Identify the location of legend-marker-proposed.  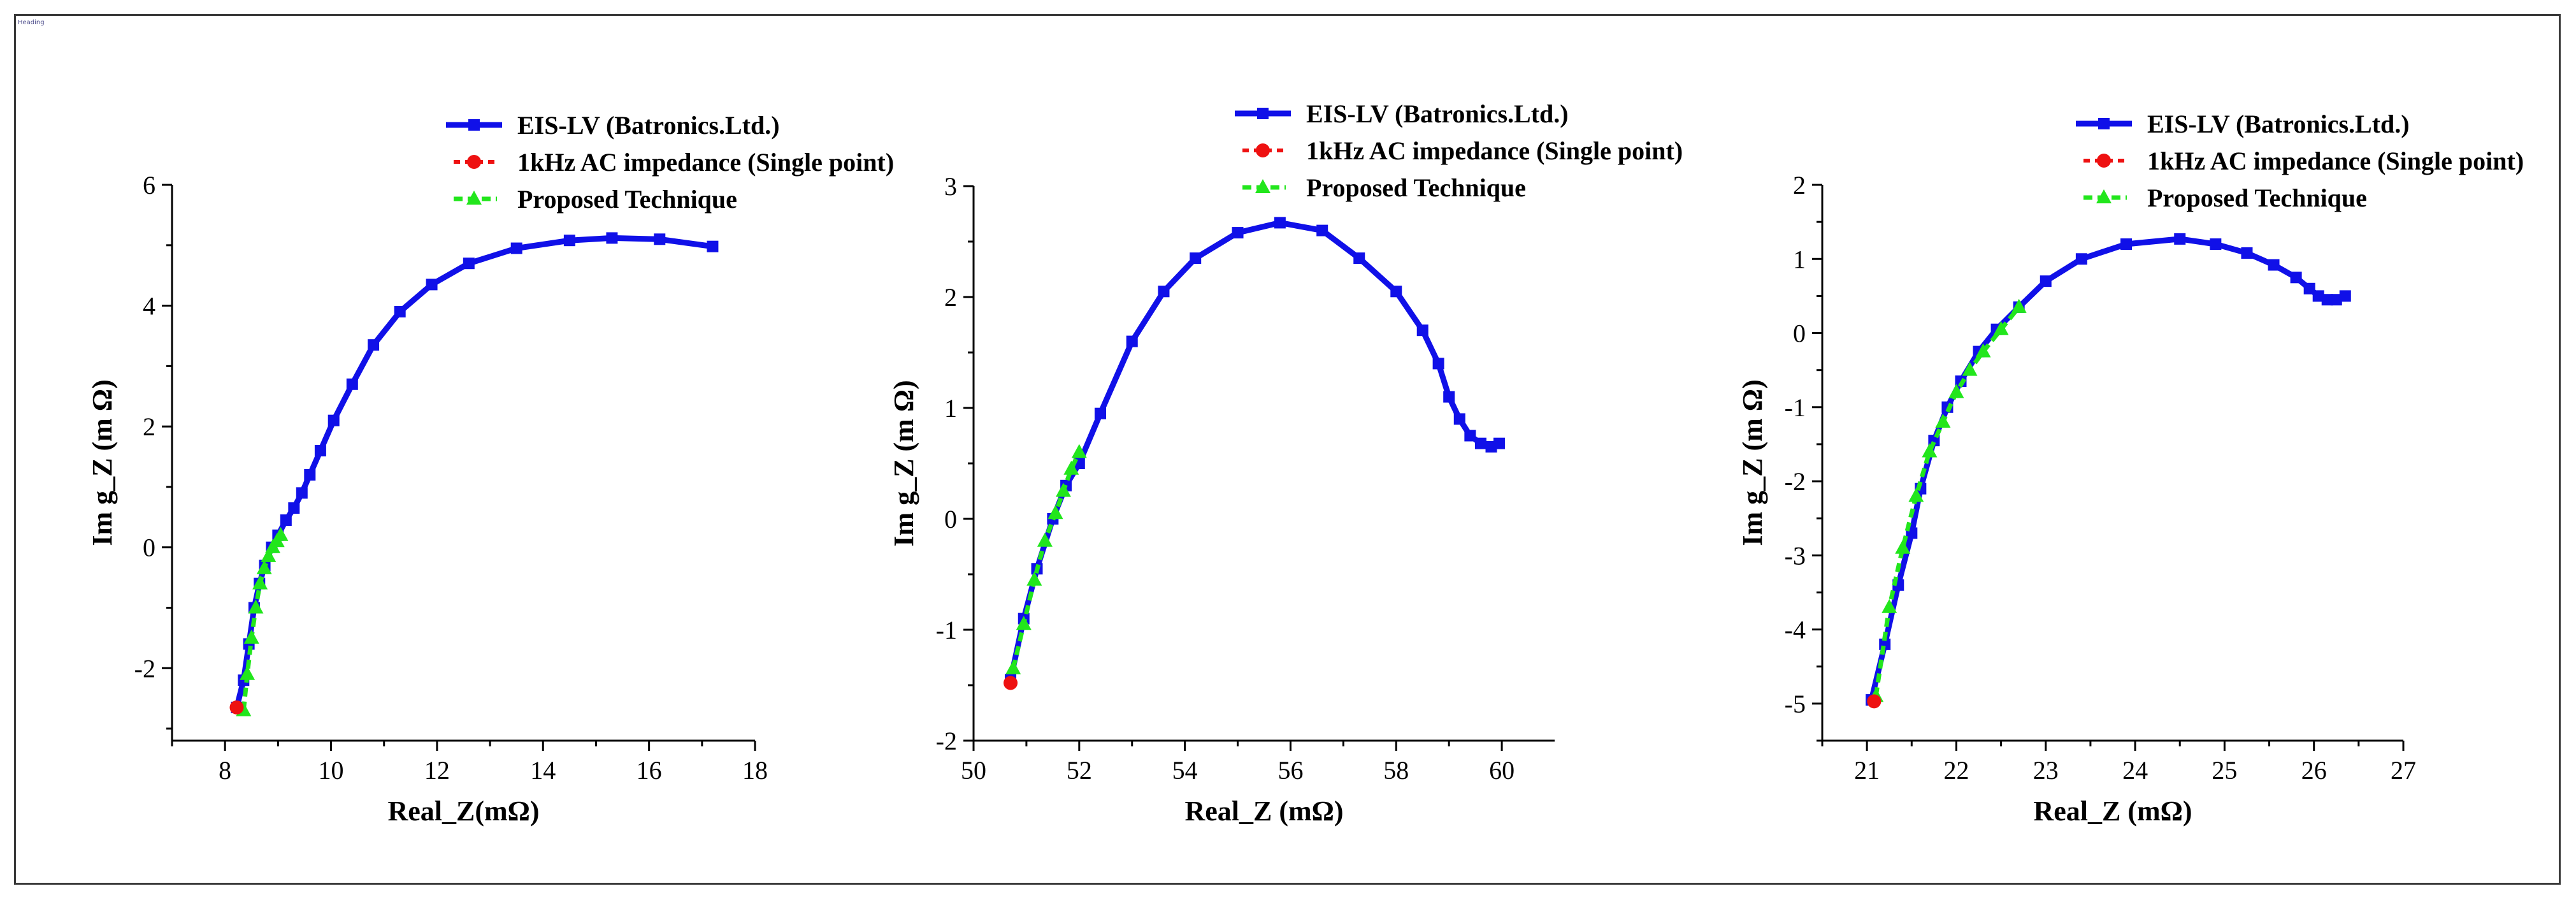
(2104, 196).